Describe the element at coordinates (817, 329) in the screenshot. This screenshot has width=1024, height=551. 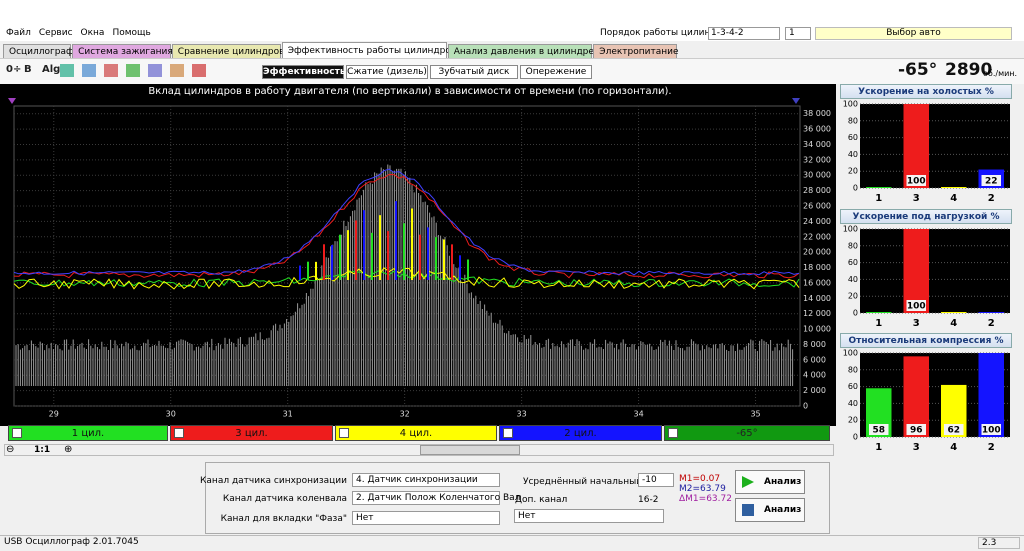
I see `y-tick-label: 10 000` at that location.